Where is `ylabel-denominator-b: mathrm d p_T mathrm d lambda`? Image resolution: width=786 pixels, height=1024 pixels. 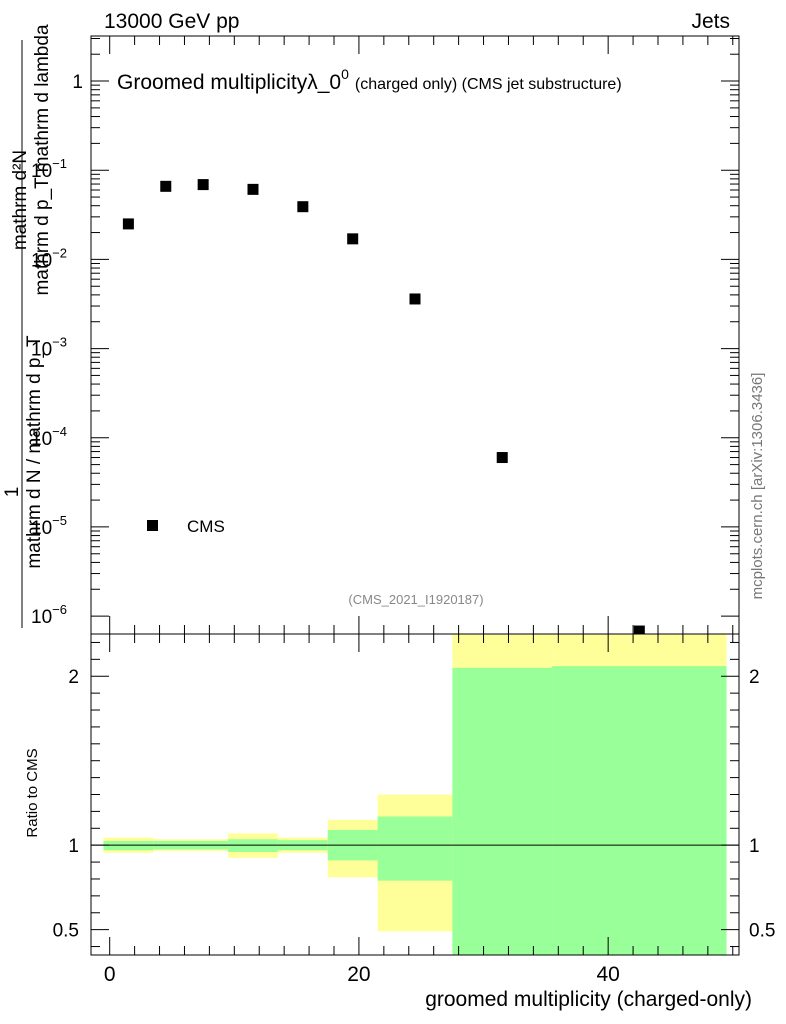 ylabel-denominator-b: mathrm d p_T mathrm d lambda is located at coordinates (42, 159).